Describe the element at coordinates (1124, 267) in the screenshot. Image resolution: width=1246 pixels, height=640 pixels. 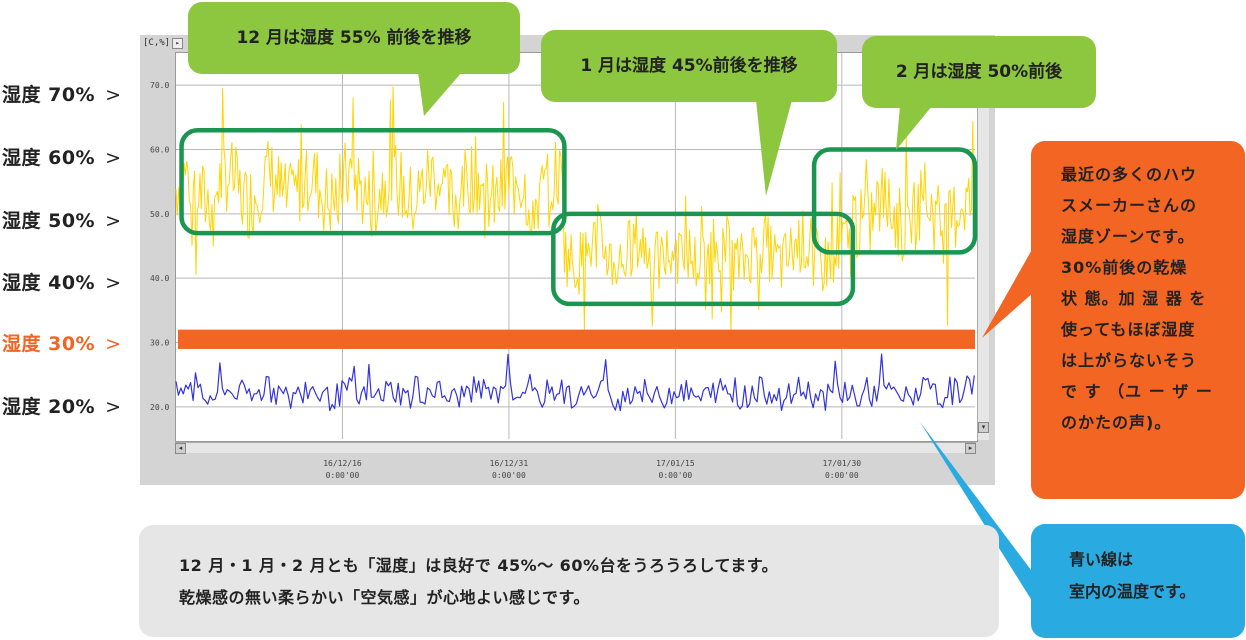
I see `callout-line: 30%前後の乾燥` at that location.